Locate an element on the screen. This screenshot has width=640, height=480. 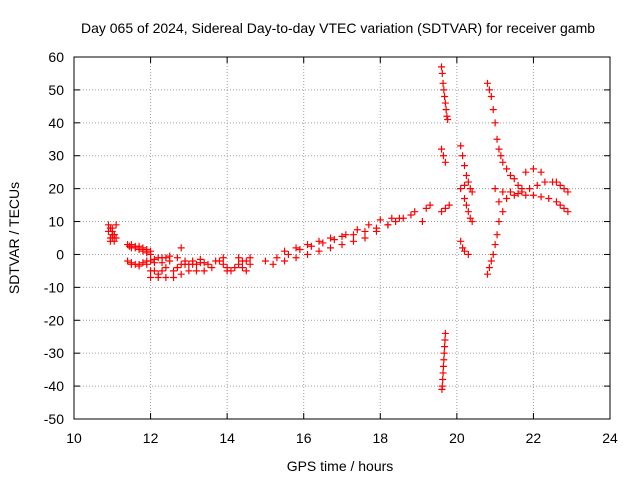
y-tick-label: -30 is located at coordinates (54, 353).